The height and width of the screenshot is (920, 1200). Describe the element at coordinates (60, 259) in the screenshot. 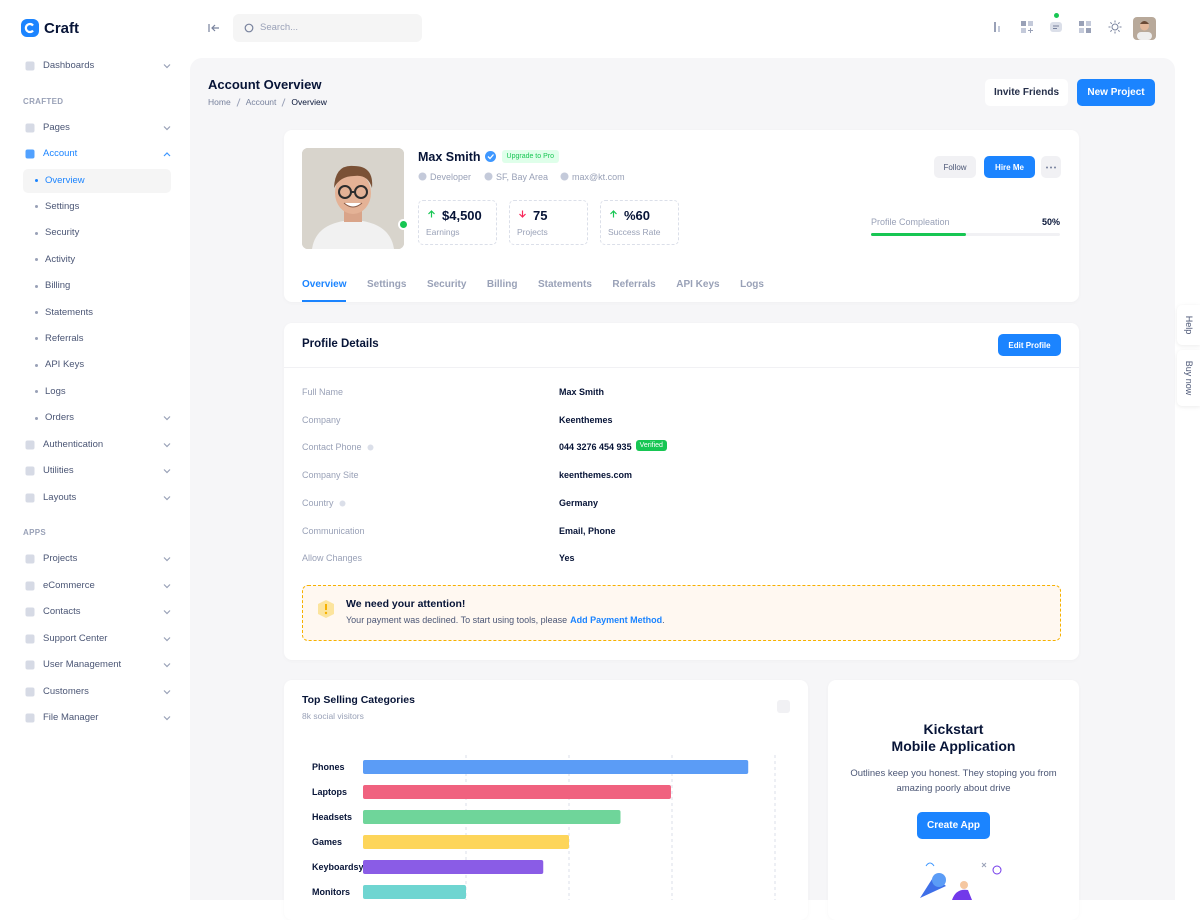

I see `submenu-item: Activity` at that location.